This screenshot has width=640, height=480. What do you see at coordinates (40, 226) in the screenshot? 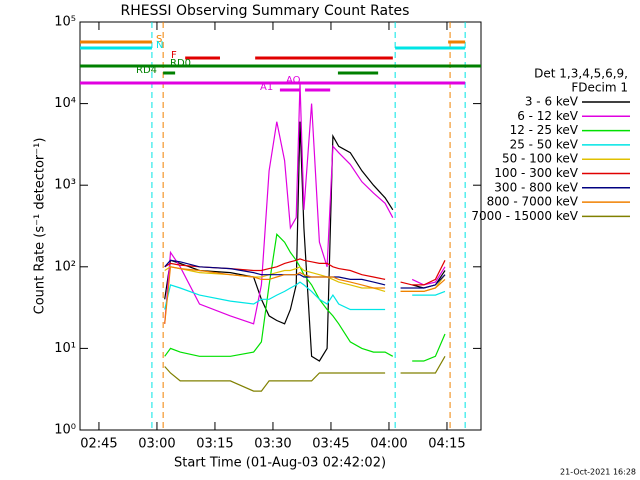
I see `y-axis-label: Count Rate (s⁻¹ detector⁻¹)` at bounding box center [40, 226].